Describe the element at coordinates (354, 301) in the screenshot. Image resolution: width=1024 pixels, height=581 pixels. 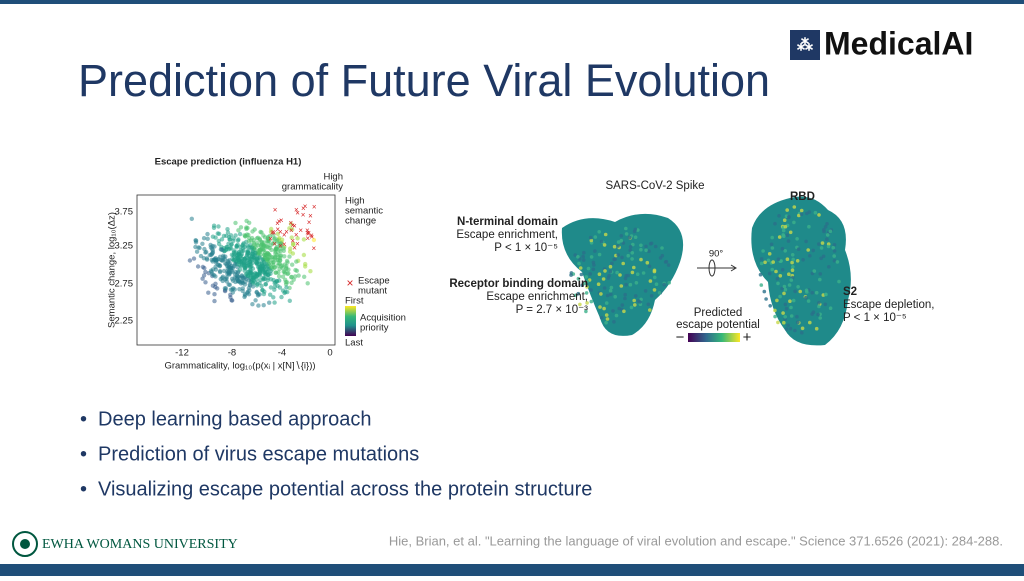
I see `legend-label: First` at that location.